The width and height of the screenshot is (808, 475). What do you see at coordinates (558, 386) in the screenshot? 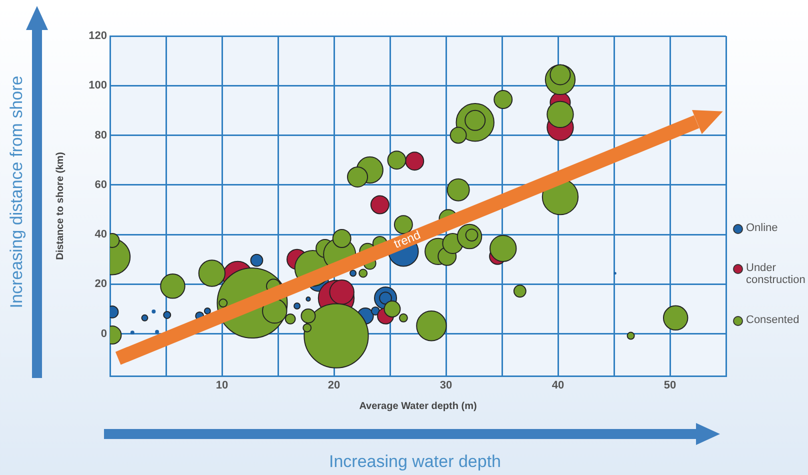
I see `x-tick-label: 40` at bounding box center [558, 386].